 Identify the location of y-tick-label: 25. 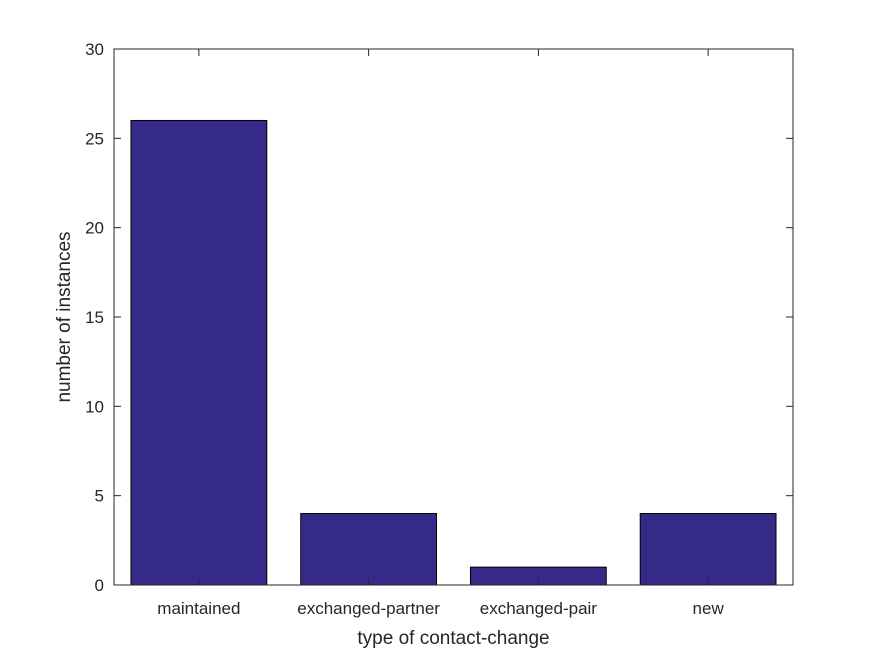
(94, 138).